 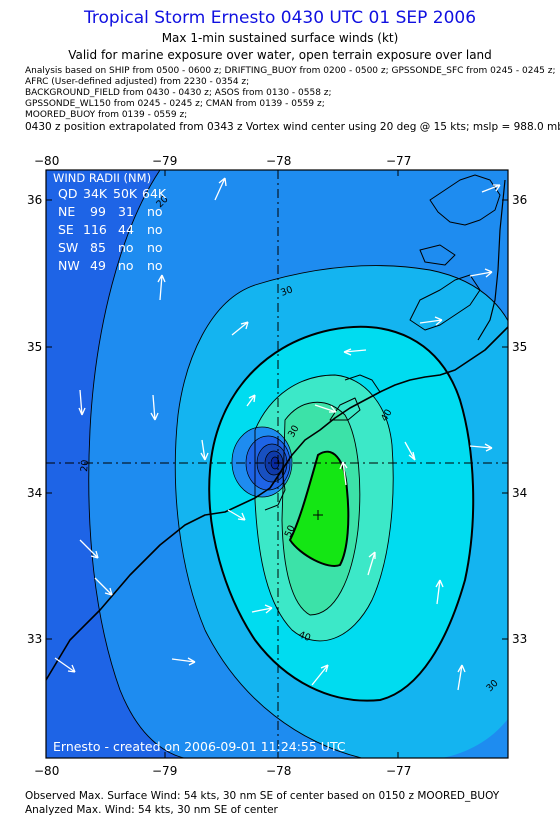 What do you see at coordinates (137, 464) in the screenshot?
I see `contour-20-west` at bounding box center [137, 464].